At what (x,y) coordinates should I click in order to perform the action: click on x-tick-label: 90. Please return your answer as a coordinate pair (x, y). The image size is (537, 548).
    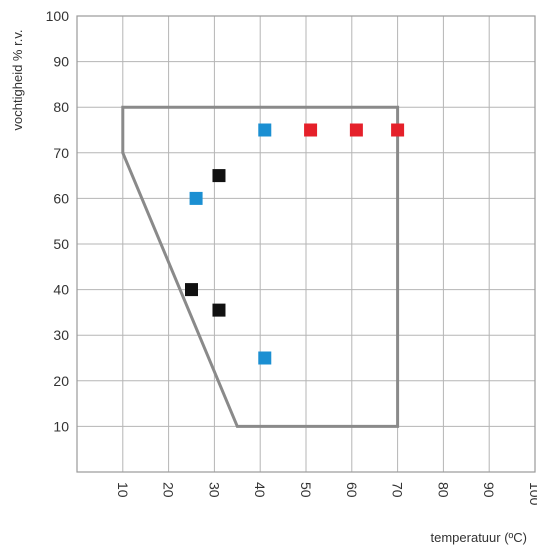
    Looking at the image, I should click on (489, 490).